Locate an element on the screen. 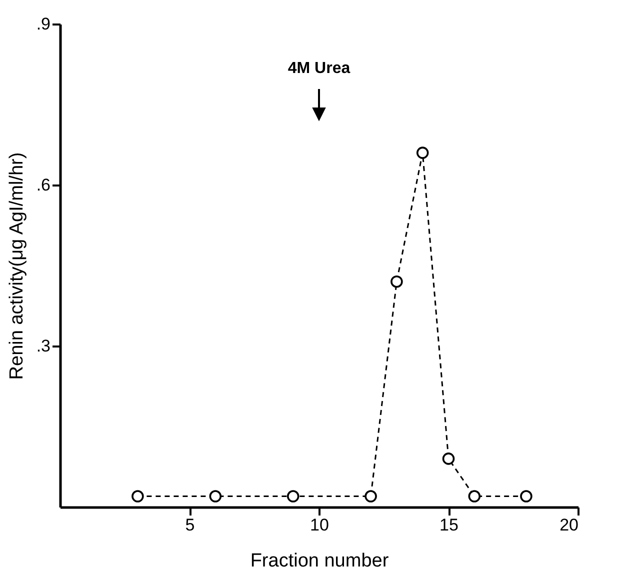  x-tick-label: 10 is located at coordinates (319, 525).